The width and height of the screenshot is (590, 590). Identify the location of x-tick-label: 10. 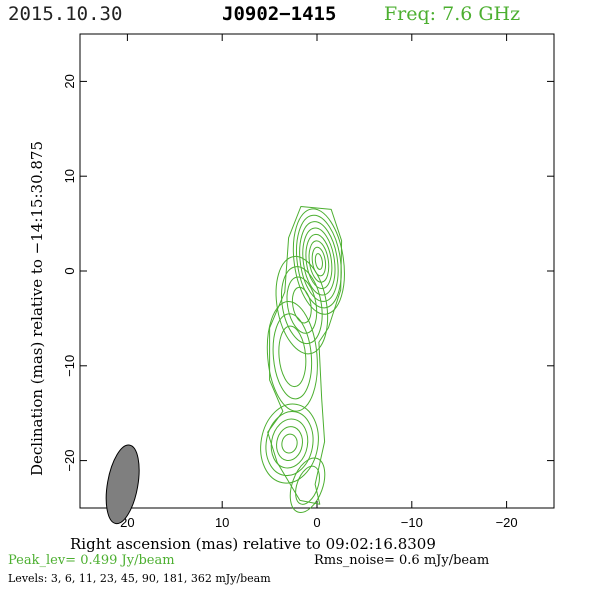
(222, 522).